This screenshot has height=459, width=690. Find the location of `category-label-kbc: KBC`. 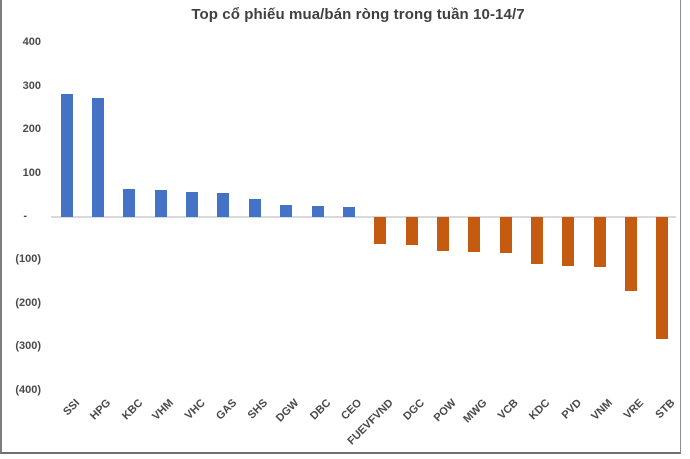

category-label-kbc: KBC is located at coordinates (132, 410).